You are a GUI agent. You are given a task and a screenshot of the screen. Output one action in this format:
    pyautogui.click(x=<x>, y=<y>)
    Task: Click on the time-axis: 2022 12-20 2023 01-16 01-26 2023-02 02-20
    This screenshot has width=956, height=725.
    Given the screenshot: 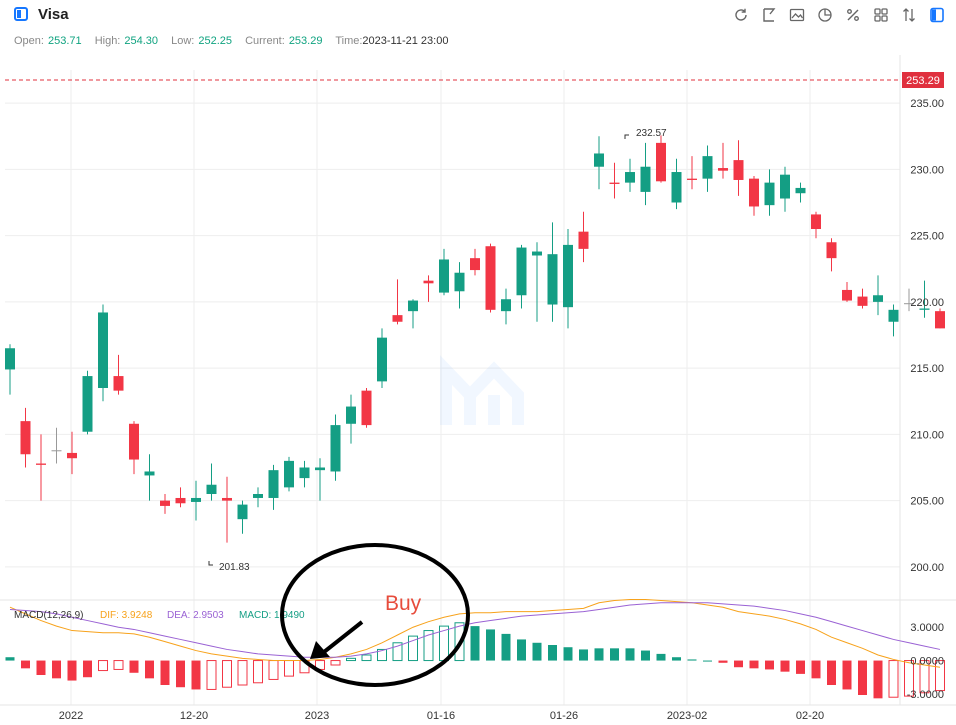 What is the action you would take?
    pyautogui.click(x=441, y=716)
    